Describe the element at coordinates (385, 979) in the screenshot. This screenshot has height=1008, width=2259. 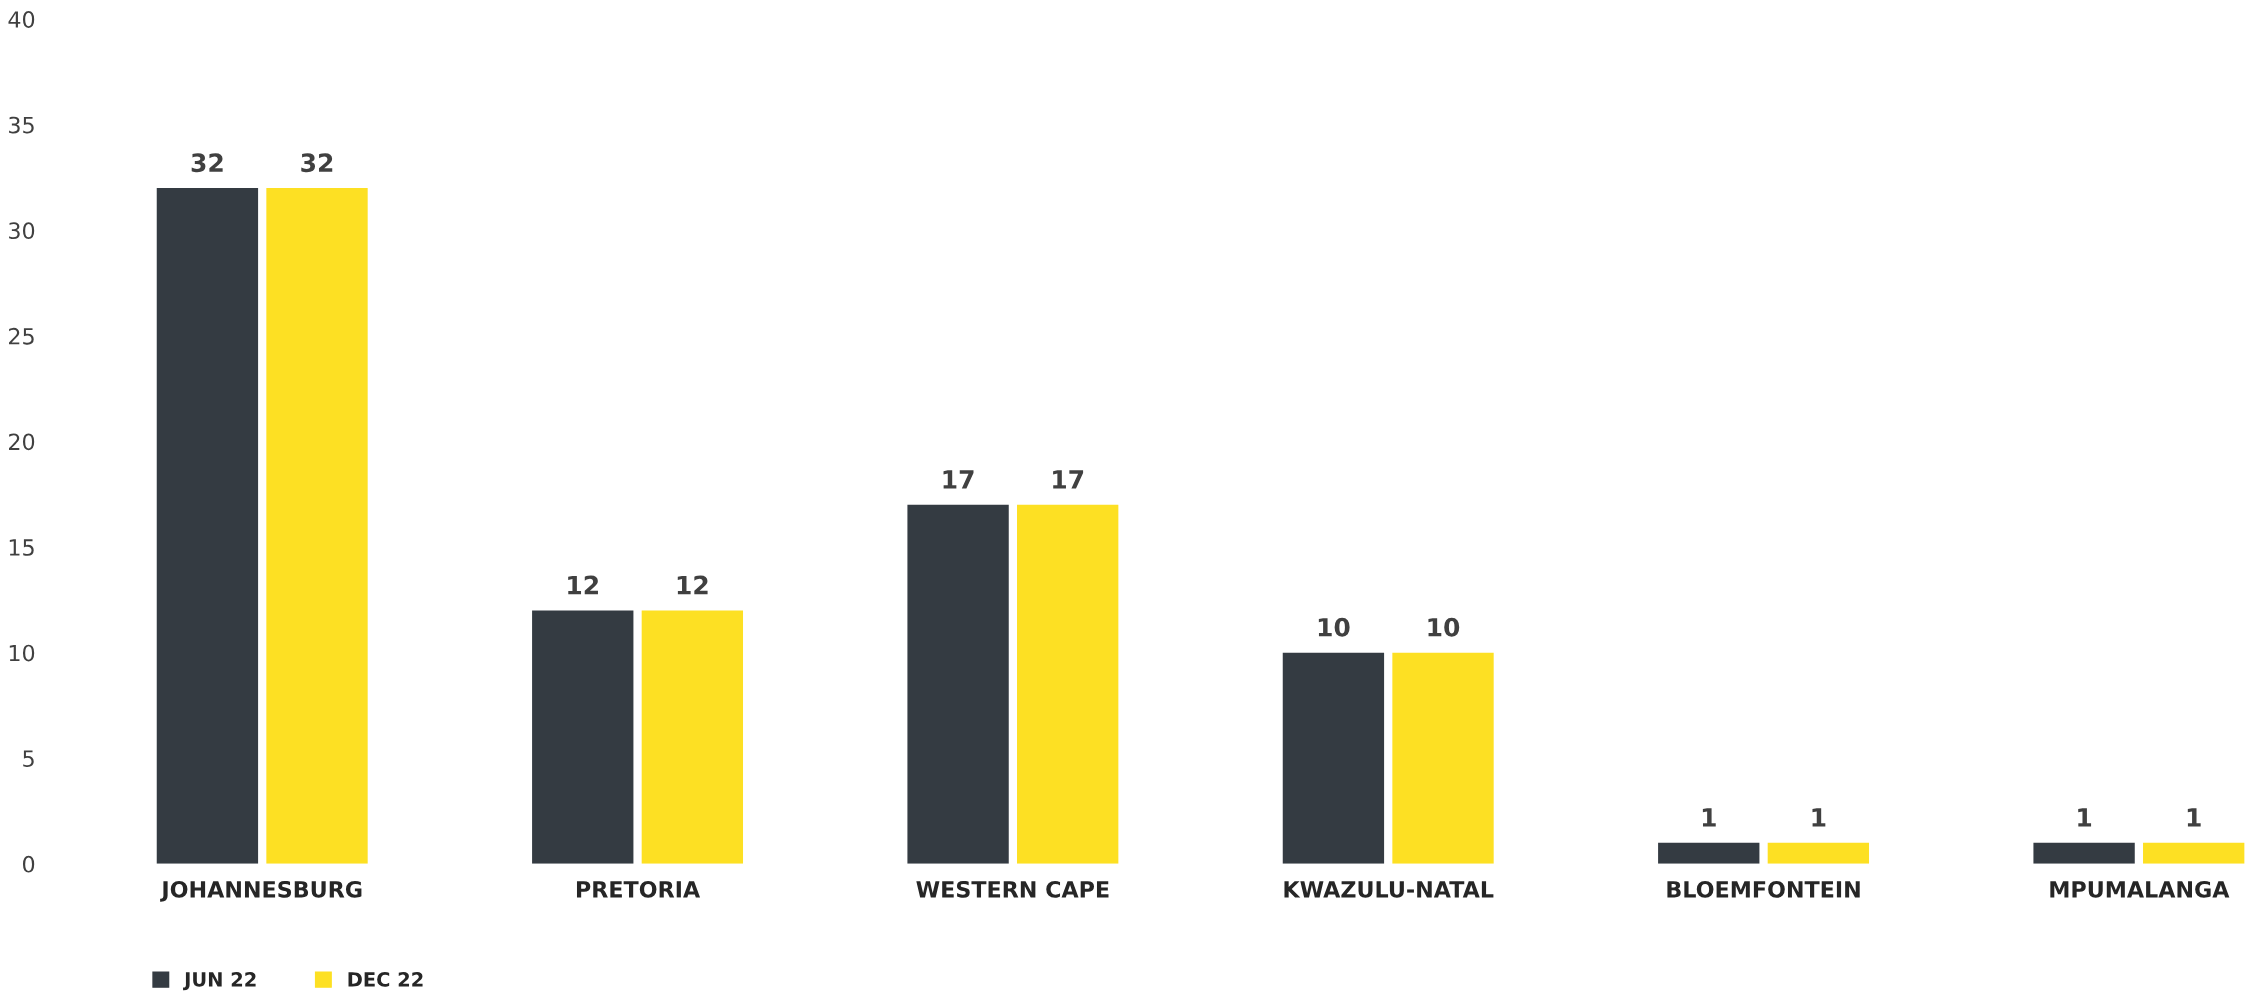
I see `legend-label: DEC 22` at that location.